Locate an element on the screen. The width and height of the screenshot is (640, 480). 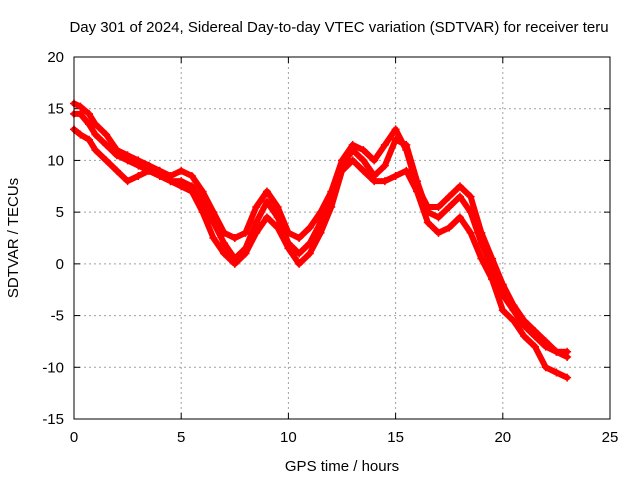
x-axis-label: GPS time / hours is located at coordinates (342, 466).